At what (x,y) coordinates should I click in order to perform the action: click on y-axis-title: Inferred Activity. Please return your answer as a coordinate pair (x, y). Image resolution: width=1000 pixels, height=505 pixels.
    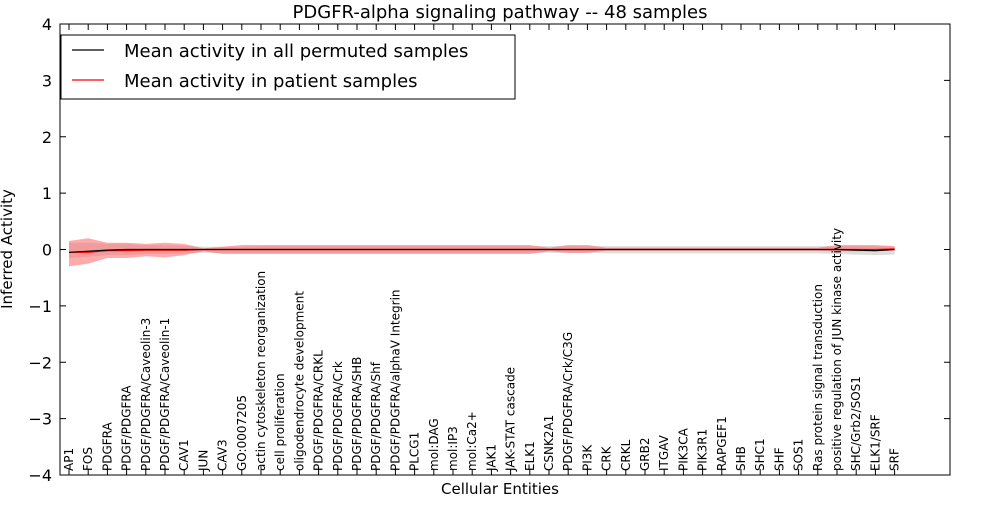
    Looking at the image, I should click on (8, 249).